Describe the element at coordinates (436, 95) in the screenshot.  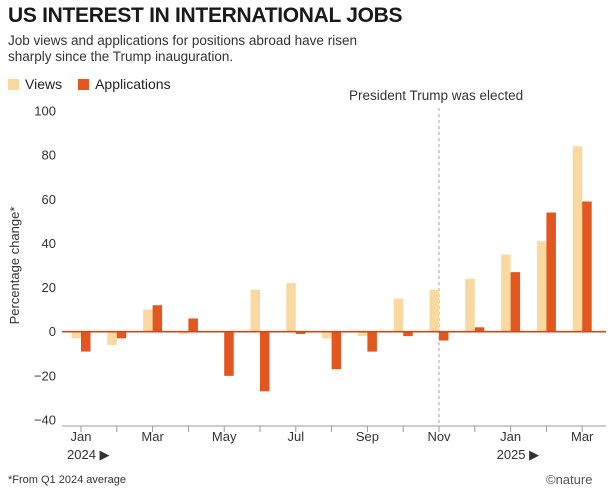
I see `annotation-label: President Trump was elected` at that location.